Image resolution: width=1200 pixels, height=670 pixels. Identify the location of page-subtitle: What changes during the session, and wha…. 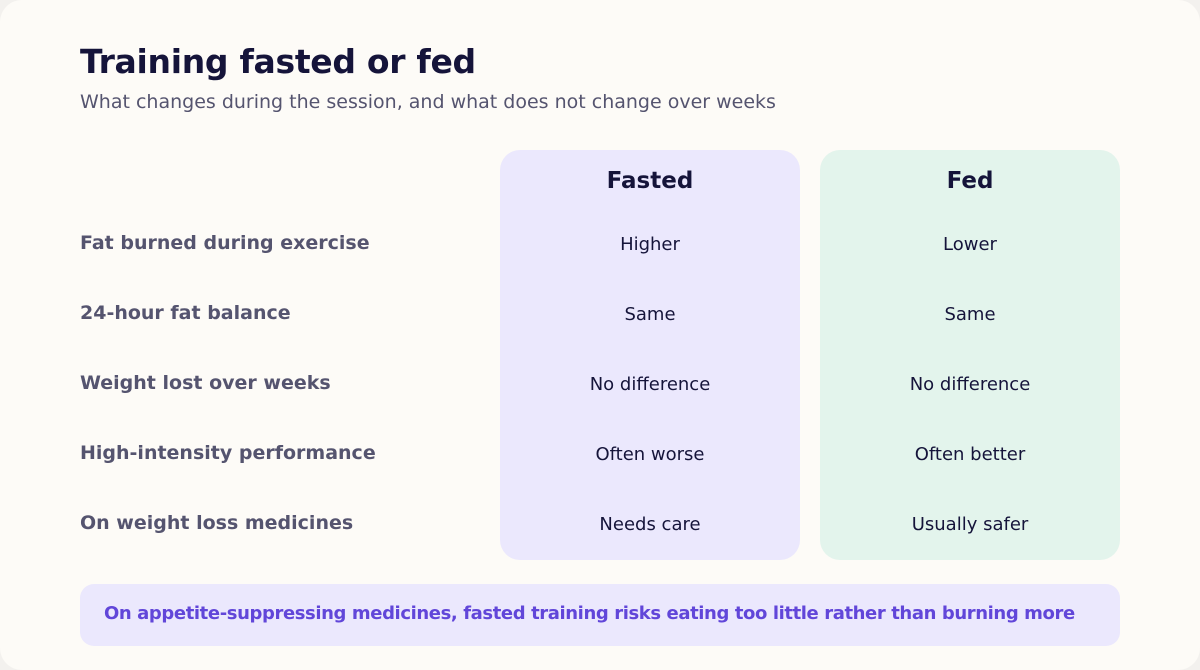
(428, 102).